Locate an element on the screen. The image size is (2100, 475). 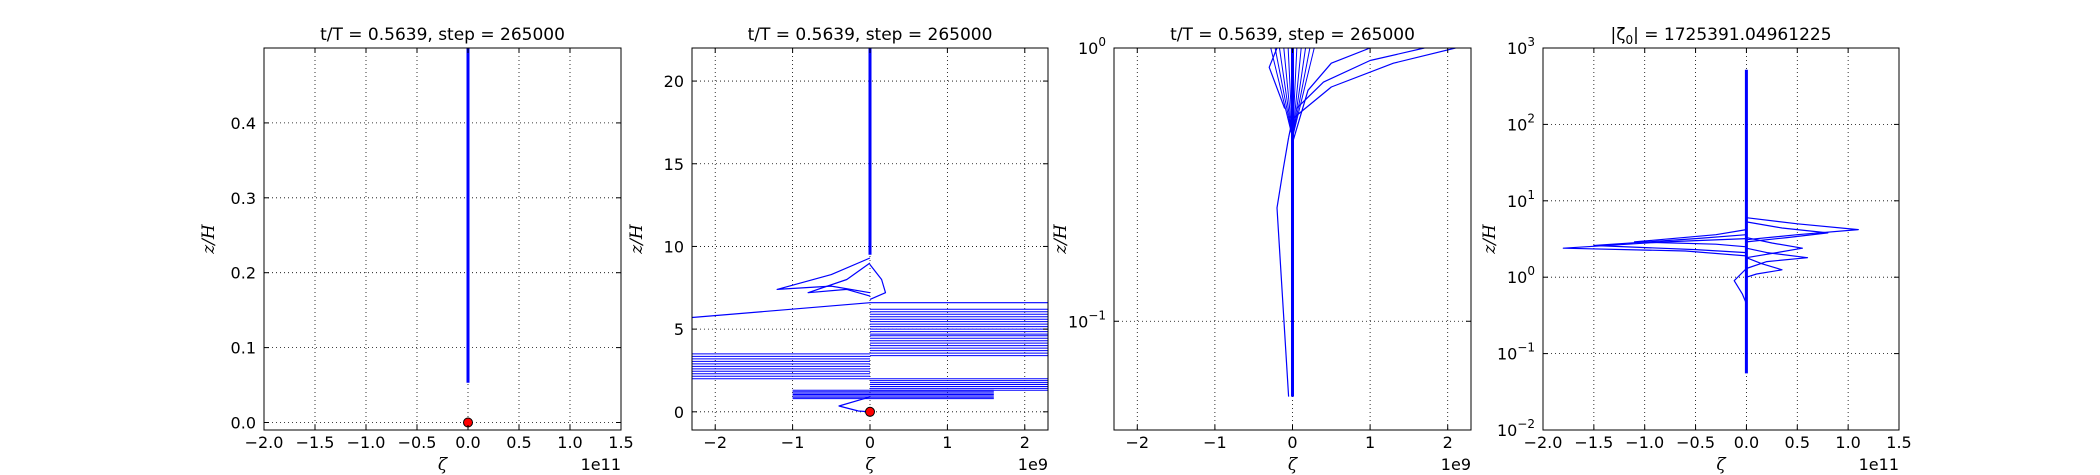
y-tick-label: 0.1 is located at coordinates (243, 348).